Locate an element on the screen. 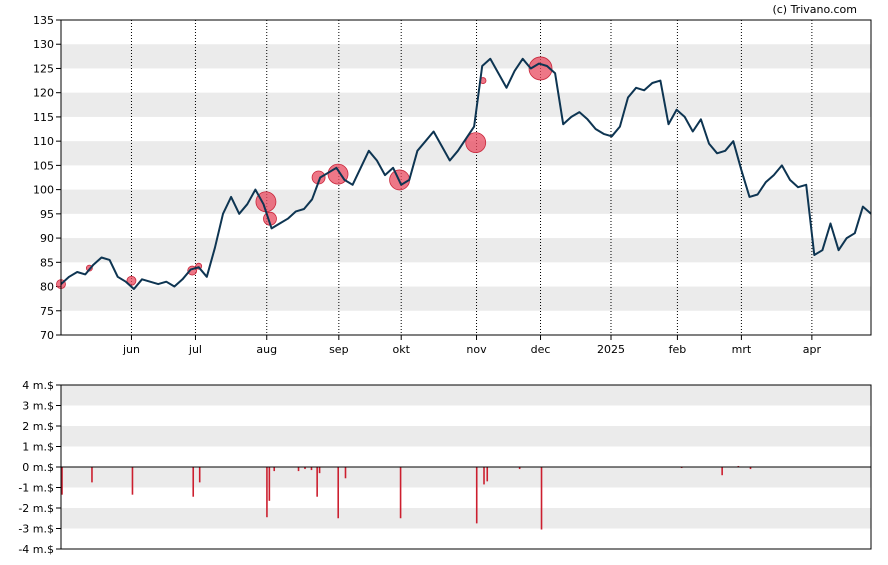 The height and width of the screenshot is (565, 888). x-tick-label: 2025 is located at coordinates (611, 349).